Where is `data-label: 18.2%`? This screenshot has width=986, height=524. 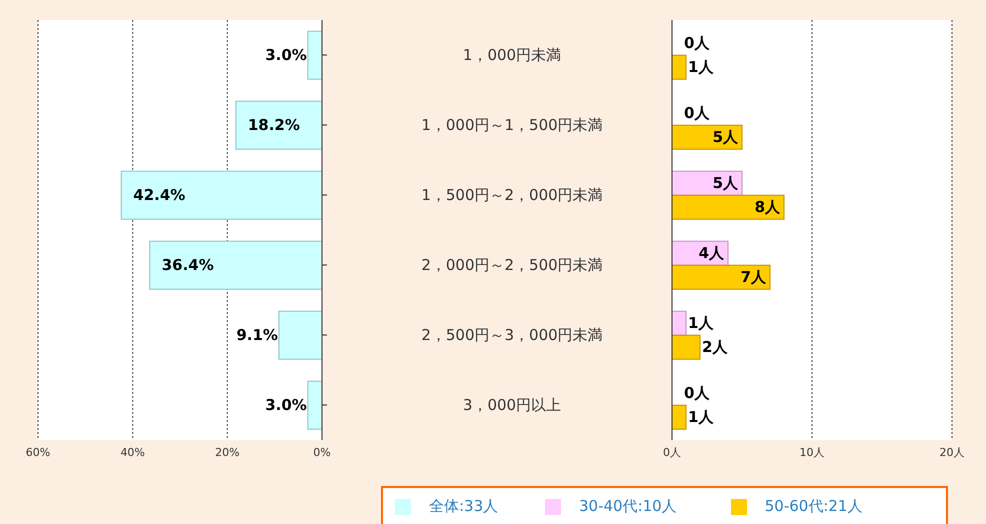 data-label: 18.2% is located at coordinates (274, 125).